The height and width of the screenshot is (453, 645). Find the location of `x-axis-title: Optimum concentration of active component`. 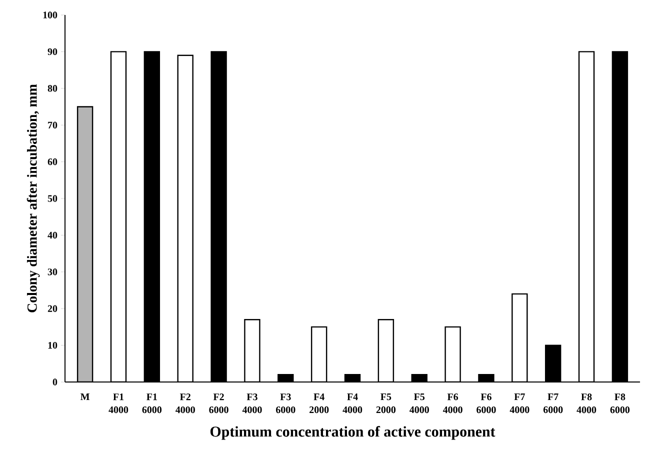

x-axis-title: Optimum concentration of active component is located at coordinates (353, 433).